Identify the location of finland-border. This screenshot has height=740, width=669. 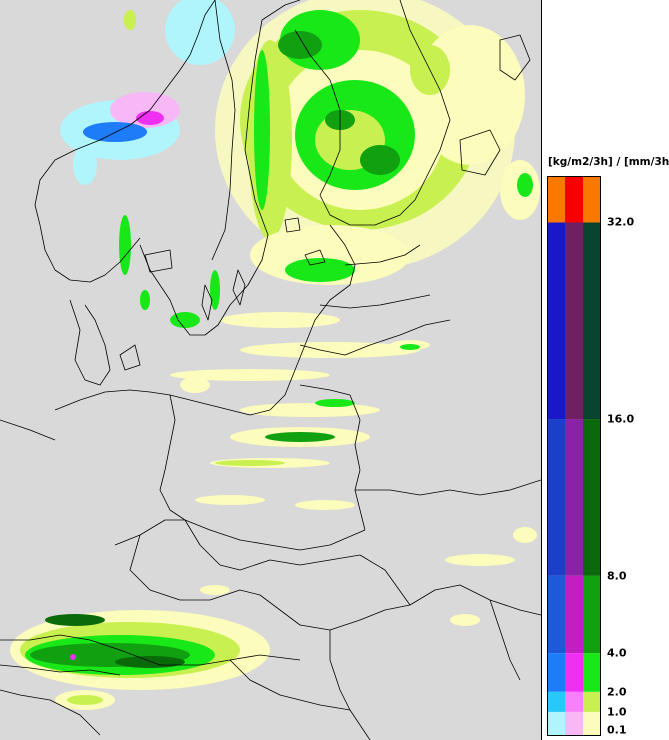
(281, 10).